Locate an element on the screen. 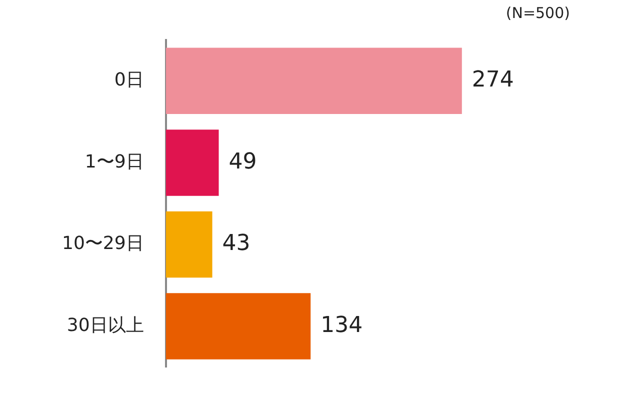  y-tick-label: 1〜9日 is located at coordinates (114, 161).